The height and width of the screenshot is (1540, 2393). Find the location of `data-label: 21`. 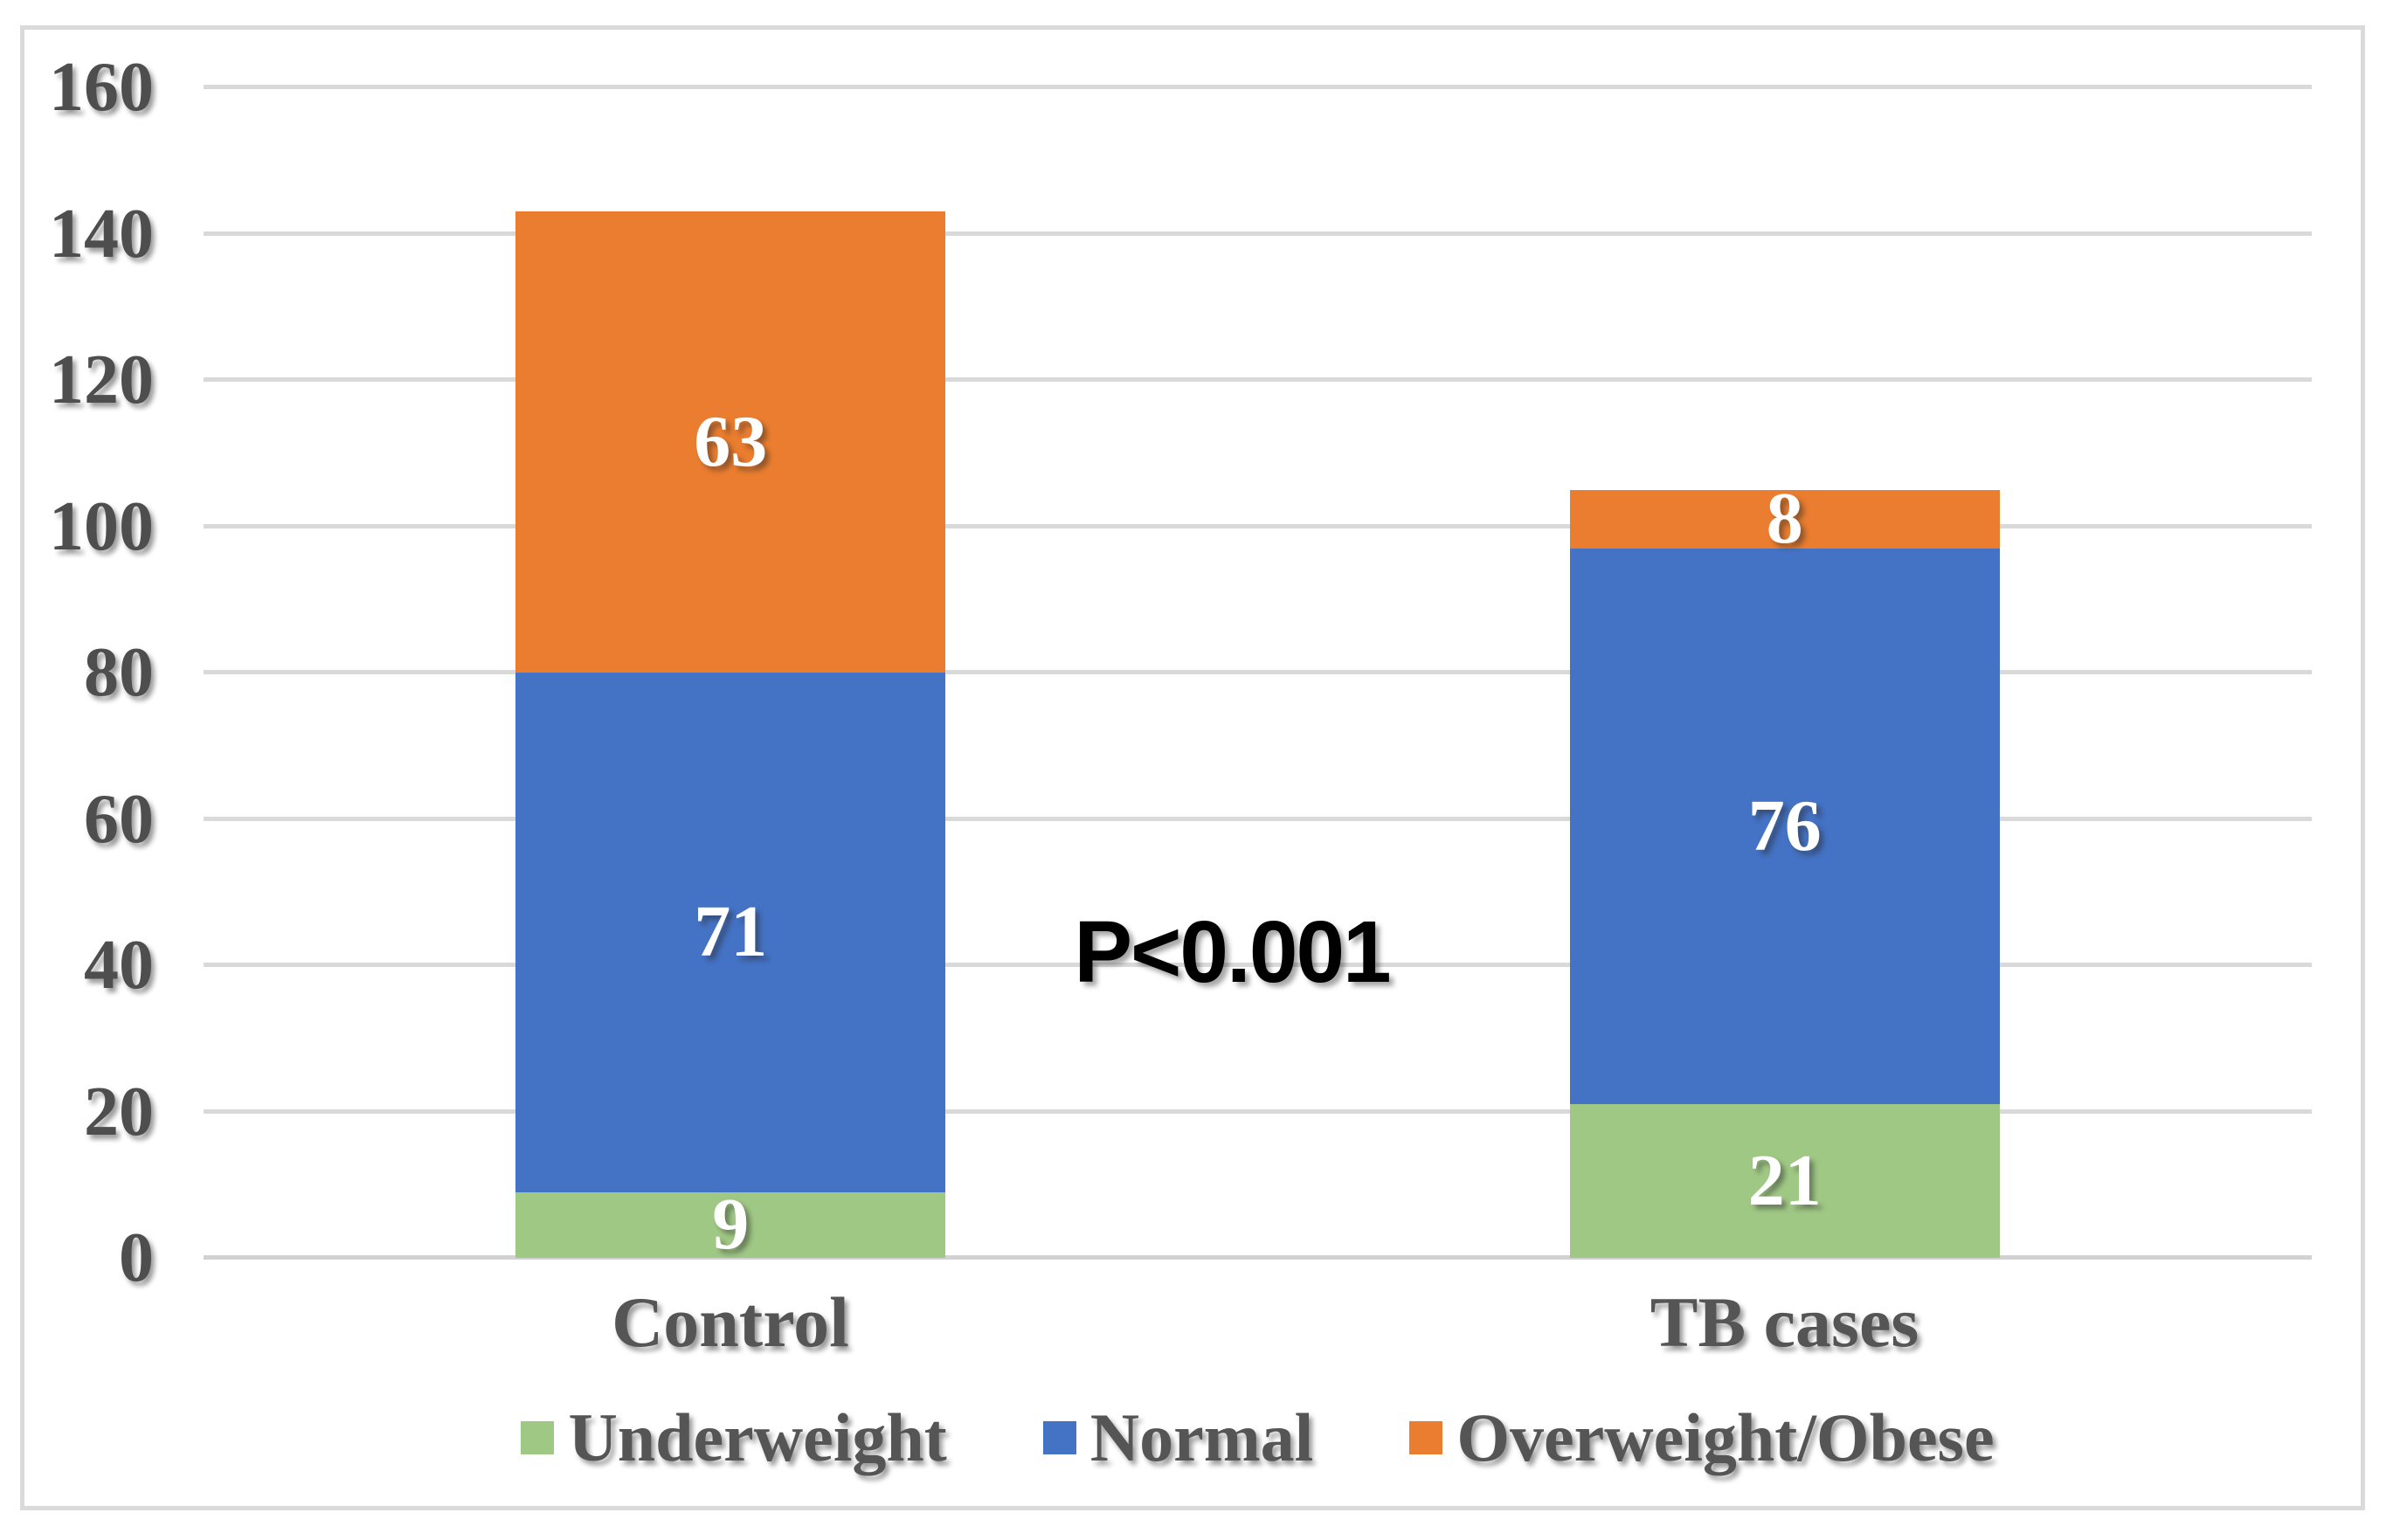

data-label: 21 is located at coordinates (1784, 1181).